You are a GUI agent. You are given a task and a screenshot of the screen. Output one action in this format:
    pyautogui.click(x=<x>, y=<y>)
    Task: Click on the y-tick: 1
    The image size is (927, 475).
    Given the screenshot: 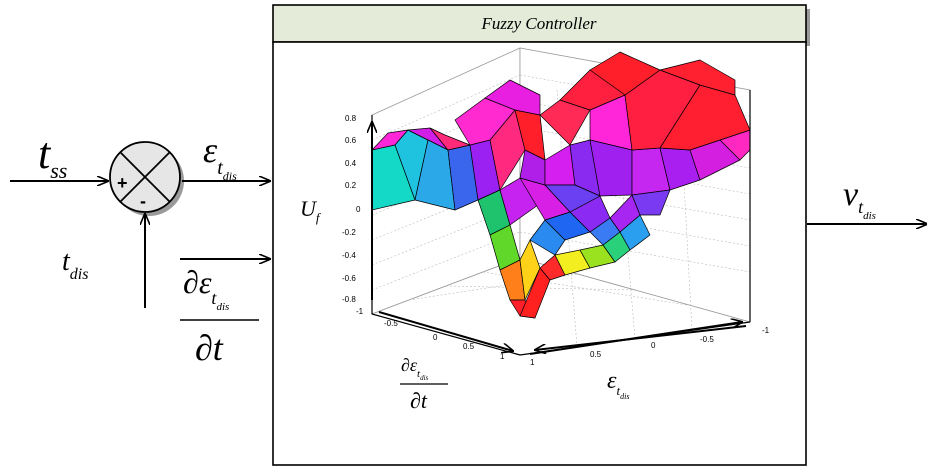 What is the action you would take?
    pyautogui.click(x=502, y=356)
    